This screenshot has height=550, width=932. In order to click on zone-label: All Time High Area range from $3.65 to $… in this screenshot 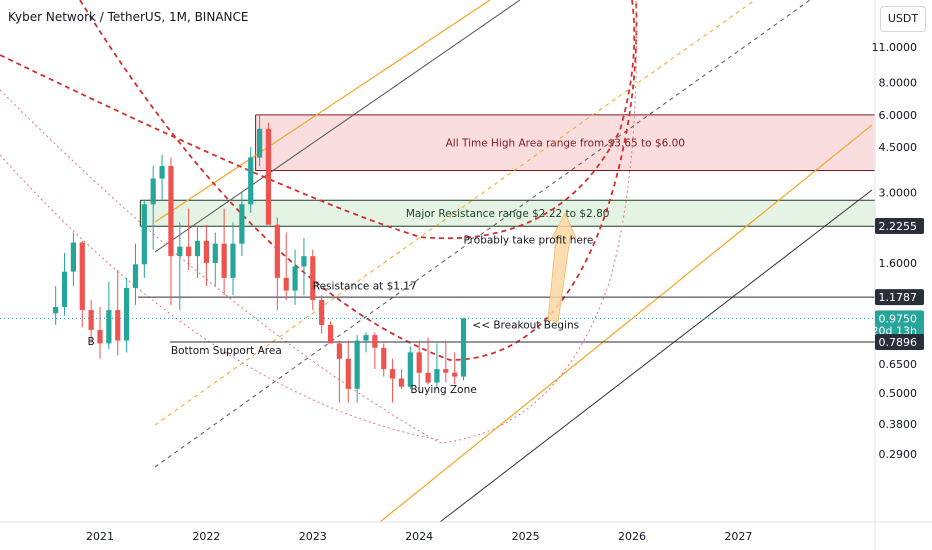, I will do `click(565, 144)`.